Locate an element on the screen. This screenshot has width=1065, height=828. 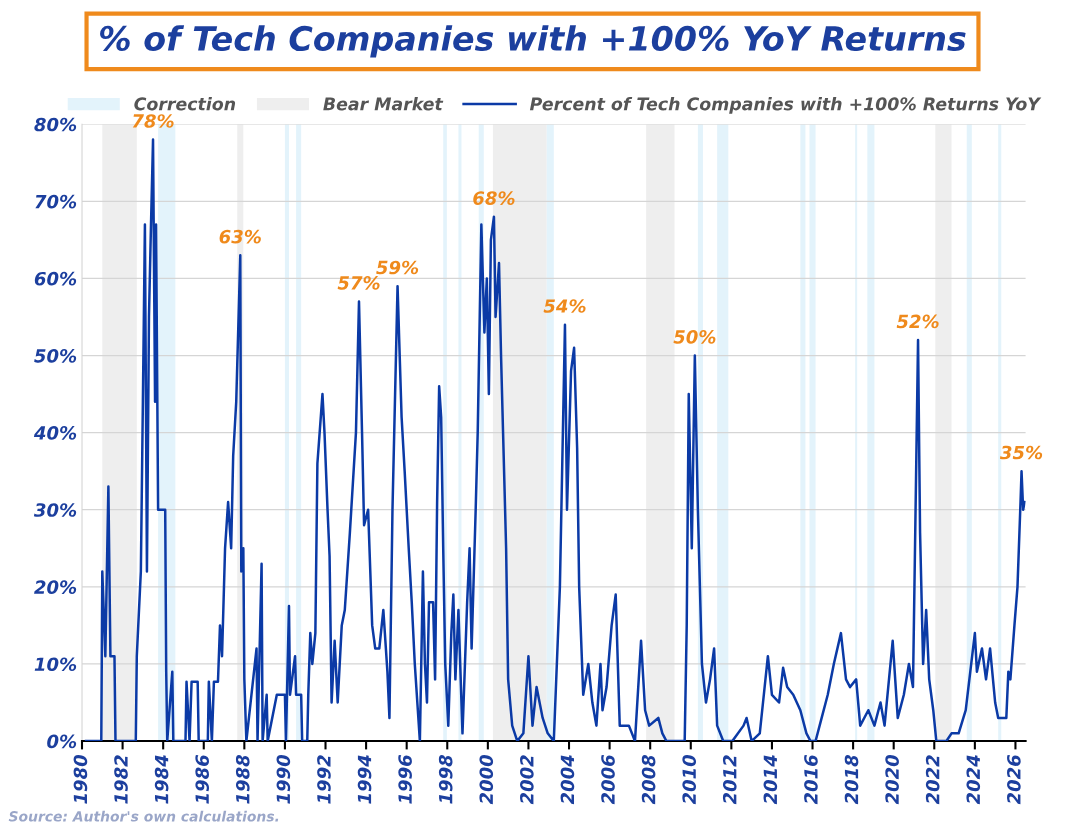
y-tick-label: 80% is located at coordinates (55, 124).